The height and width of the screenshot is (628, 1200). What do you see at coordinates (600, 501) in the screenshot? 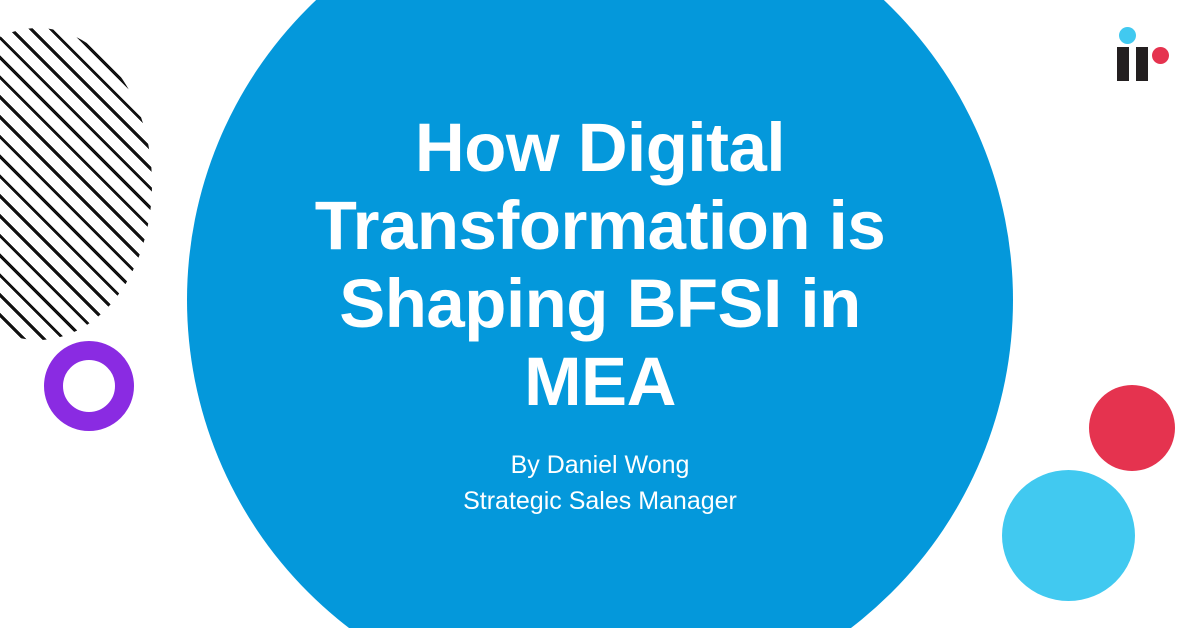
I see `presenter-role: Strategic Sales Manager` at bounding box center [600, 501].